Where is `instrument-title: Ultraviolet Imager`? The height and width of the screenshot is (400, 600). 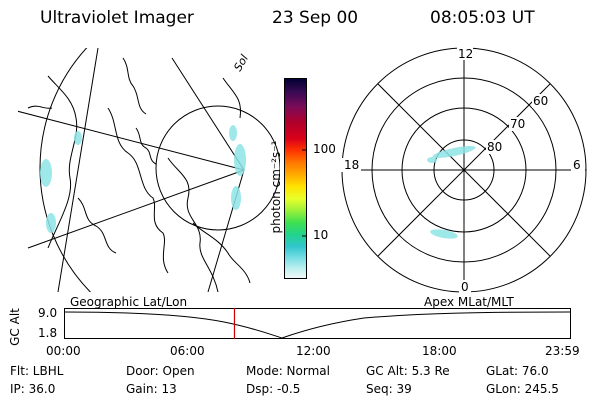 instrument-title: Ultraviolet Imager is located at coordinates (117, 18).